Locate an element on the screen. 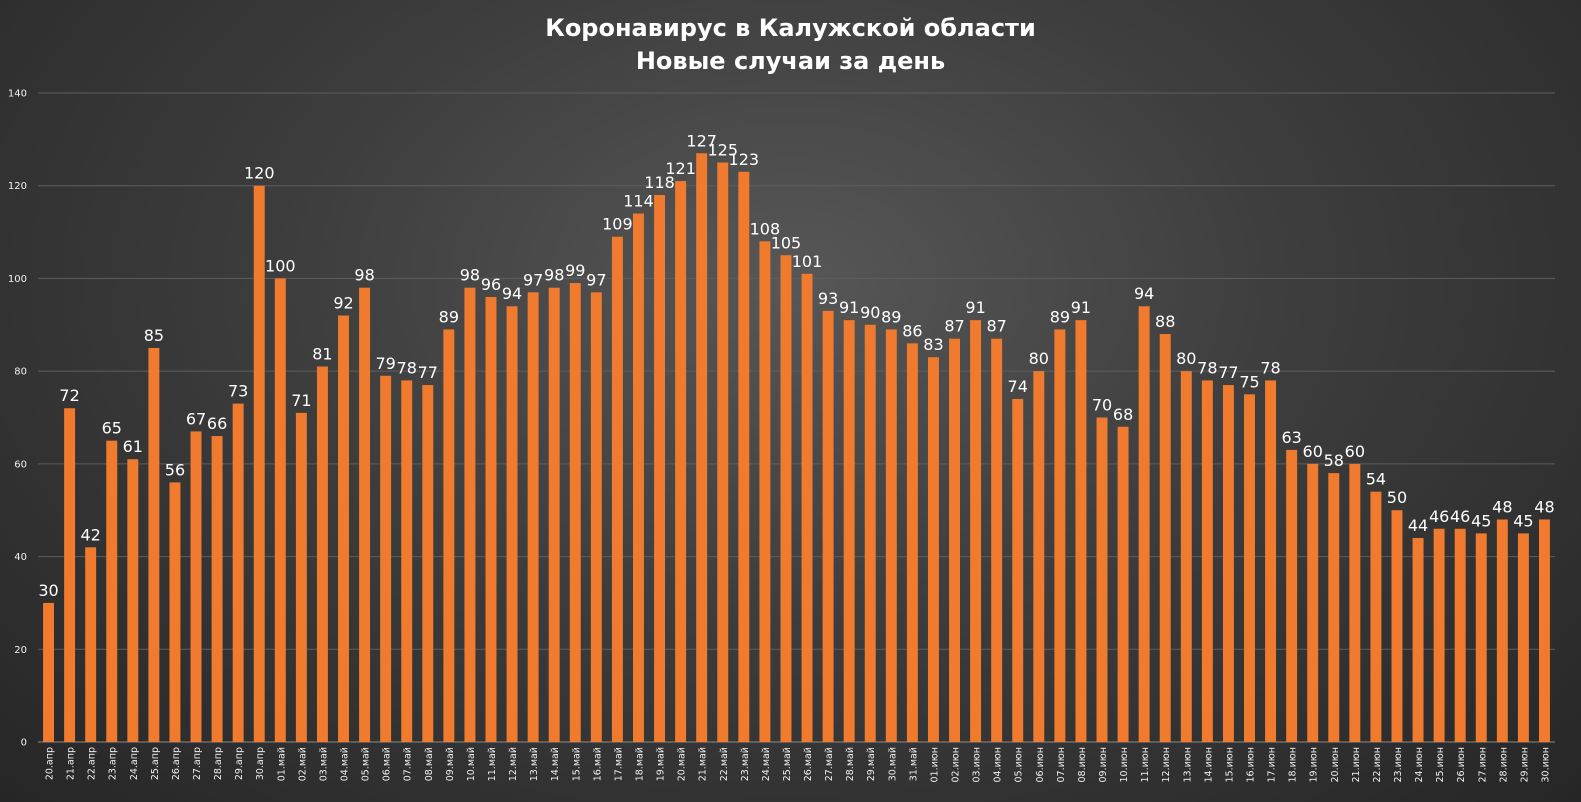 The width and height of the screenshot is (1581, 802). x-tick-label: 27.апр is located at coordinates (197, 763).